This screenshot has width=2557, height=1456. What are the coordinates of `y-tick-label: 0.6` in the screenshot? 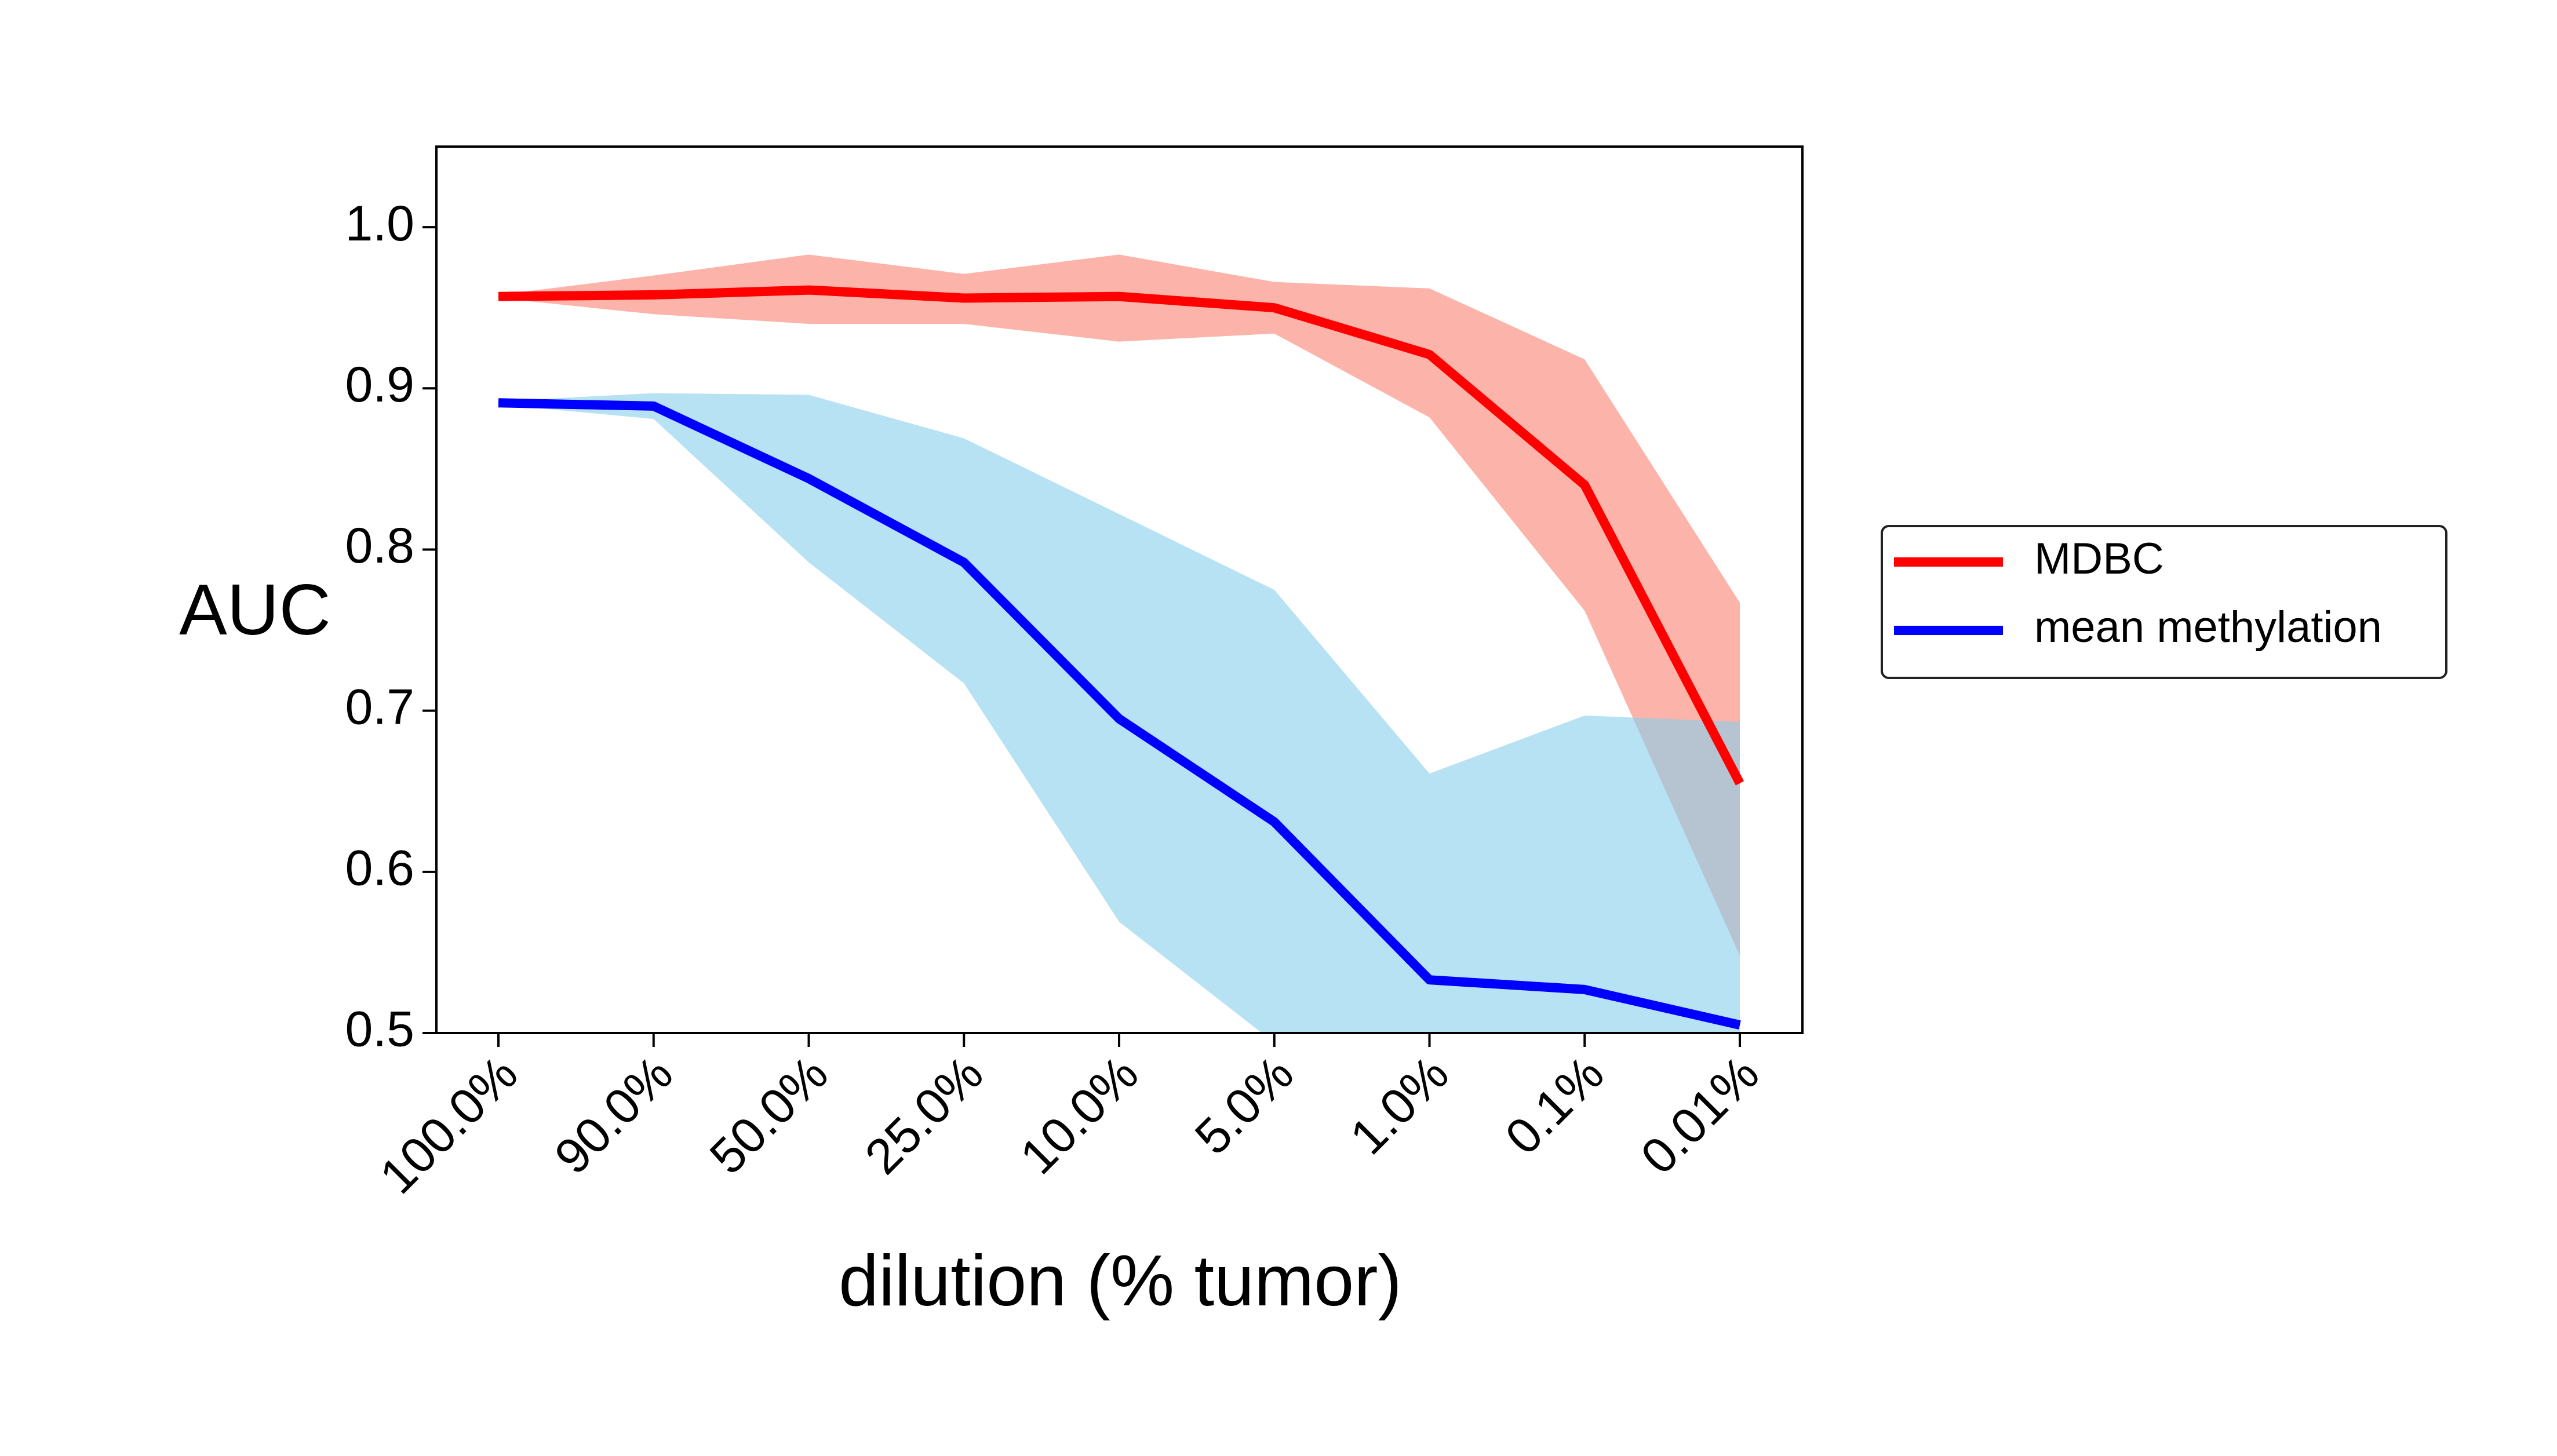 It's located at (379, 868).